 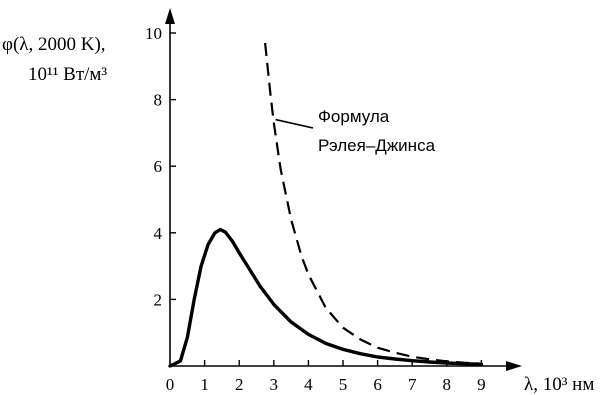 What do you see at coordinates (343, 384) in the screenshot?
I see `x-tick-label: 5` at bounding box center [343, 384].